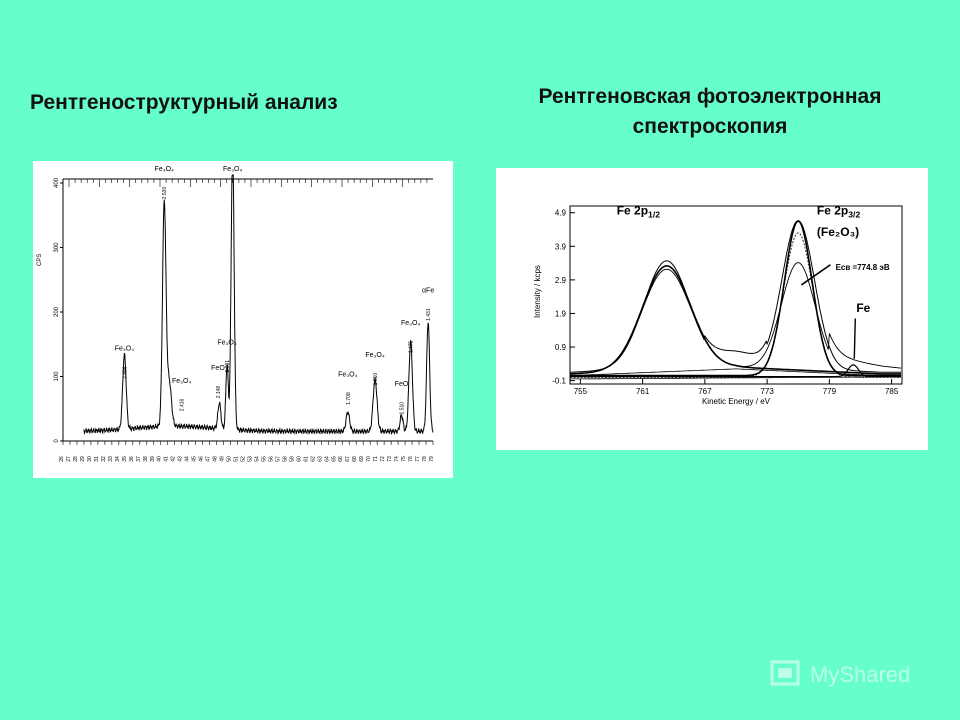  What do you see at coordinates (118, 459) in the screenshot?
I see `xrd-x-tick-label: 34` at bounding box center [118, 459].